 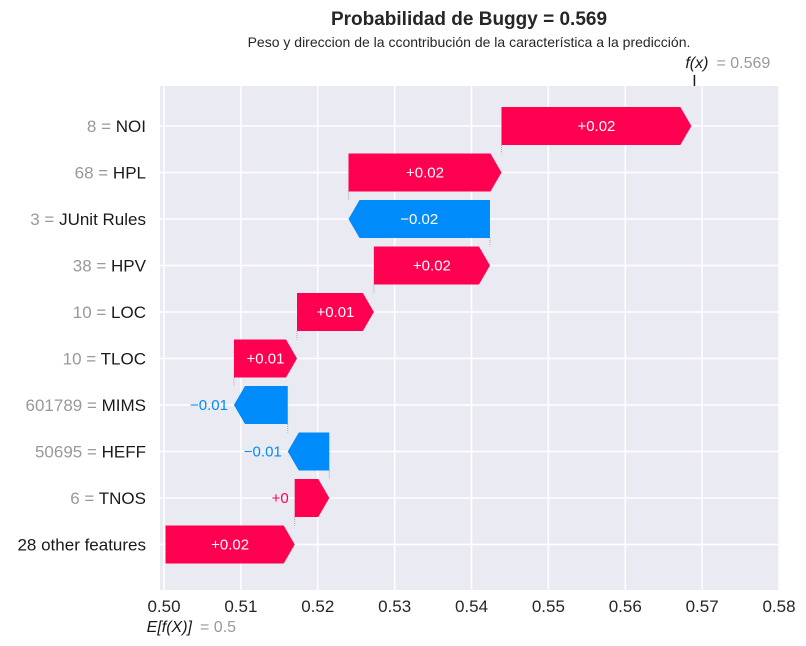 What do you see at coordinates (218, 627) in the screenshot?
I see `ex-value: = 0.5` at bounding box center [218, 627].